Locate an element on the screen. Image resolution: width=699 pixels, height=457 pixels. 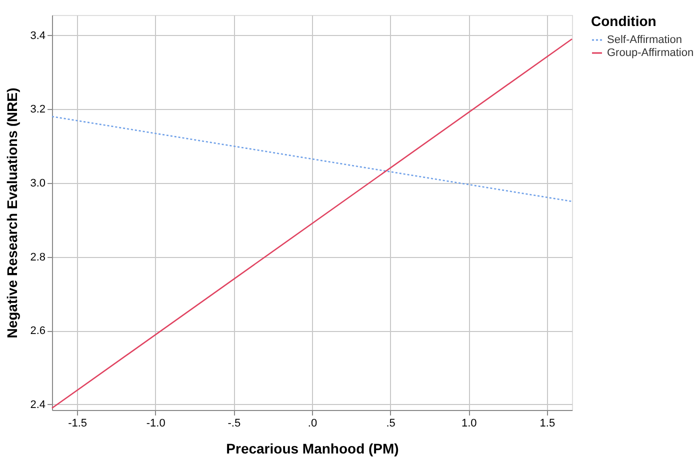
y-tick-label: 3.4 is located at coordinates (38, 36).